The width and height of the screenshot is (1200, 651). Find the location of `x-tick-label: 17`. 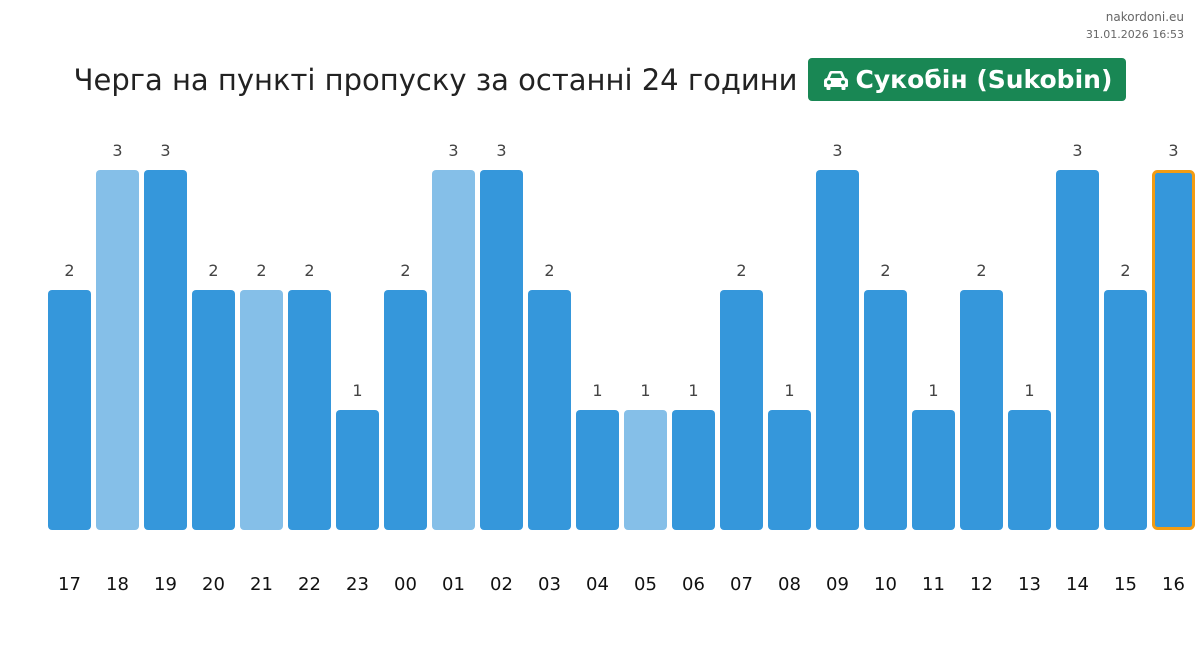

x-tick-label: 17 is located at coordinates (69, 584).